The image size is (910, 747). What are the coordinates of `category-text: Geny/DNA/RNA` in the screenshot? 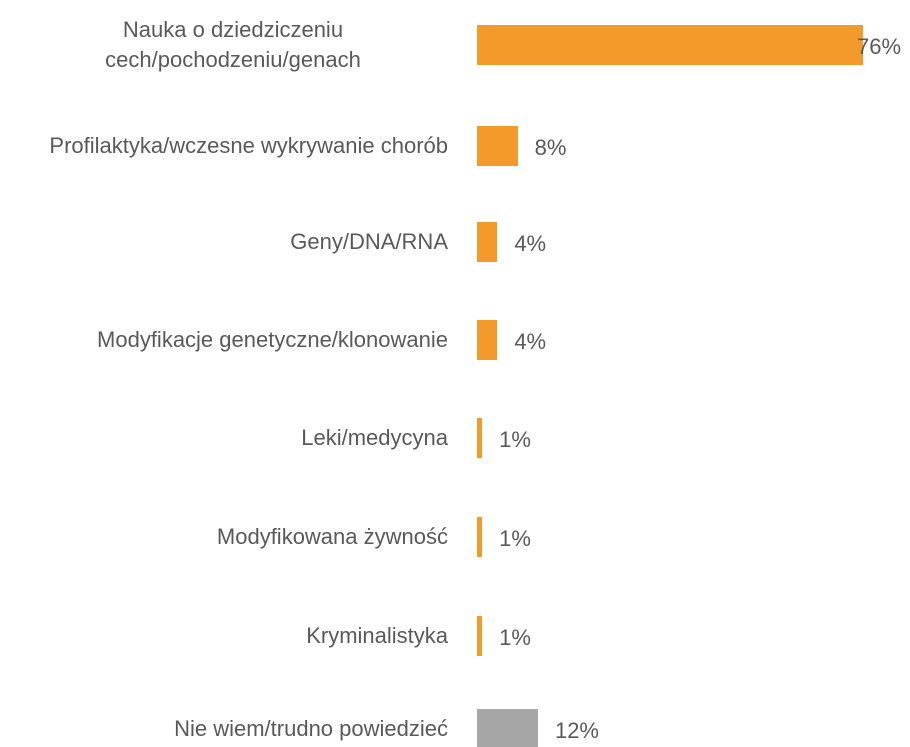 It's located at (369, 241).